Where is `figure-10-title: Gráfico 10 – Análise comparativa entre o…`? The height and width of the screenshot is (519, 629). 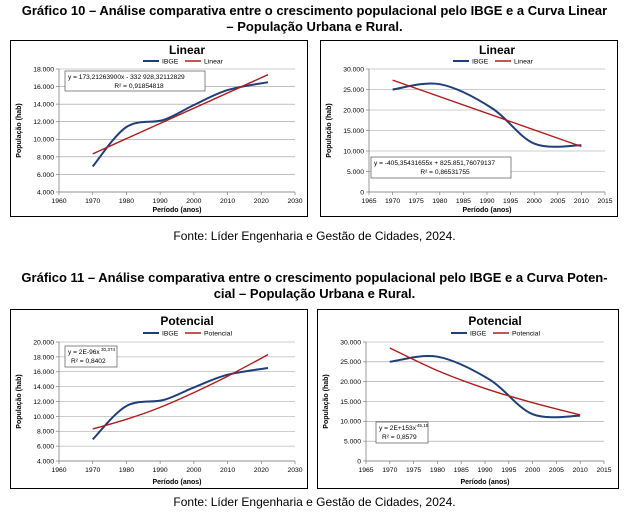
figure-10-title: Gráfico 10 – Análise comparativa entre o… is located at coordinates (314, 19).